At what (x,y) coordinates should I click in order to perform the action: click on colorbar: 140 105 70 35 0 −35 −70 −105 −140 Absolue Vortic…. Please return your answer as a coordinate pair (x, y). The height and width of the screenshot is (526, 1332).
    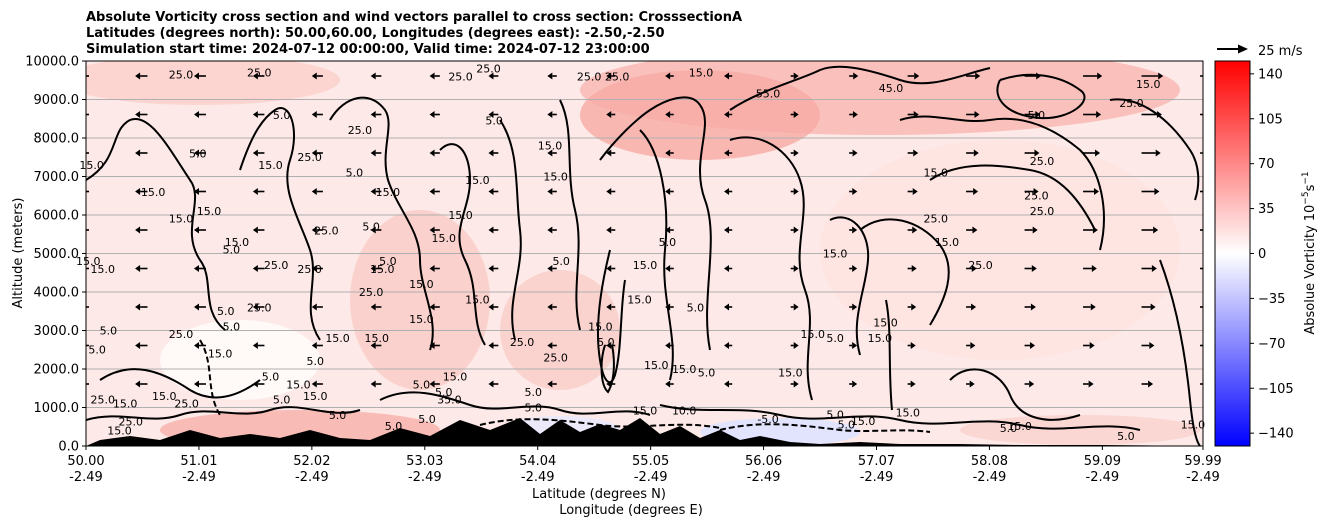
    Looking at the image, I should click on (1266, 253).